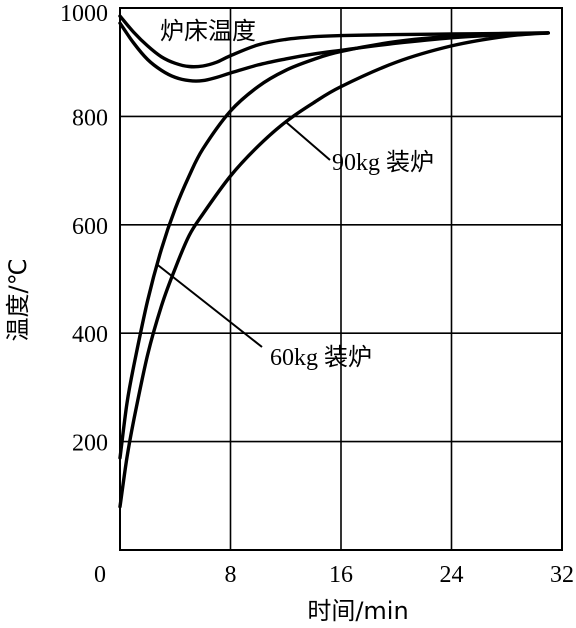 This screenshot has width=576, height=628. What do you see at coordinates (18, 299) in the screenshot?
I see `y-axis-title: 温度/℃` at bounding box center [18, 299].